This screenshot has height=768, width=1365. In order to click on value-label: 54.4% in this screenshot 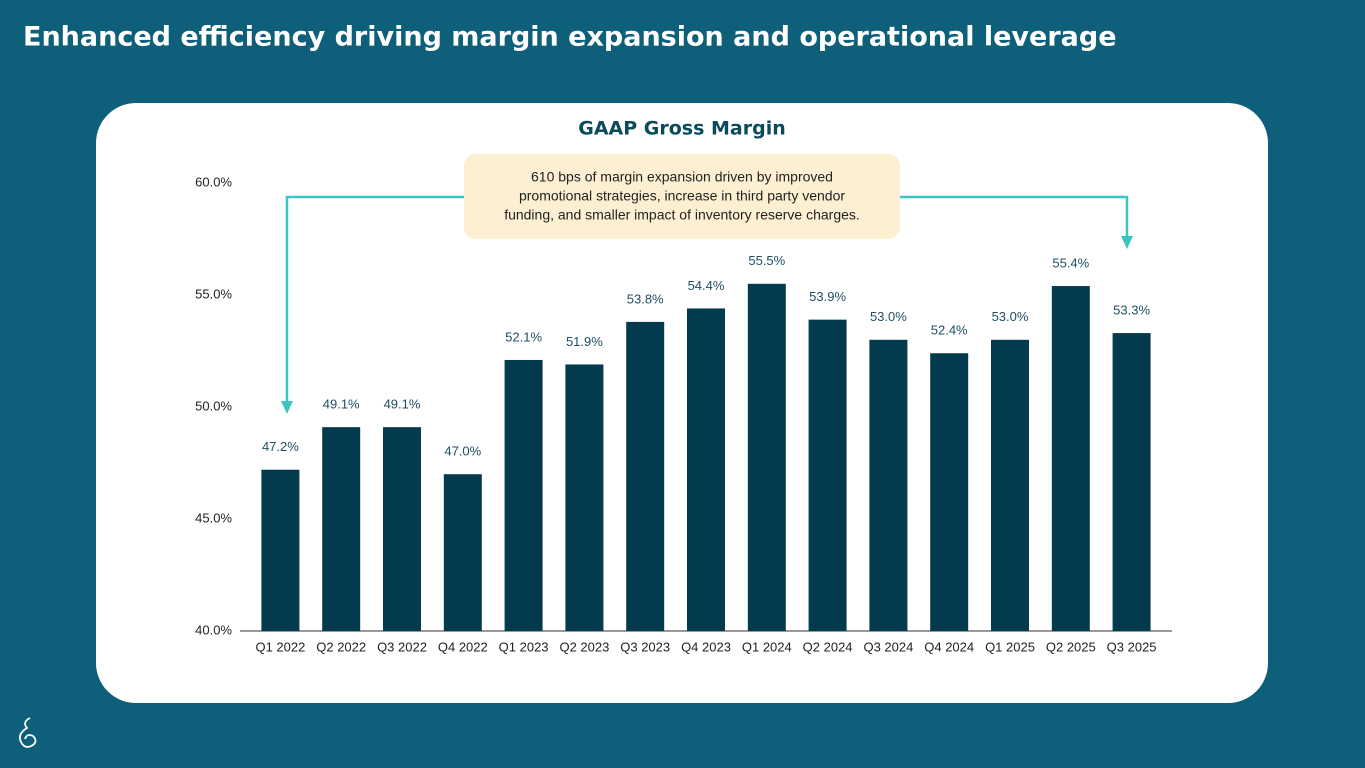, I will do `click(706, 285)`.